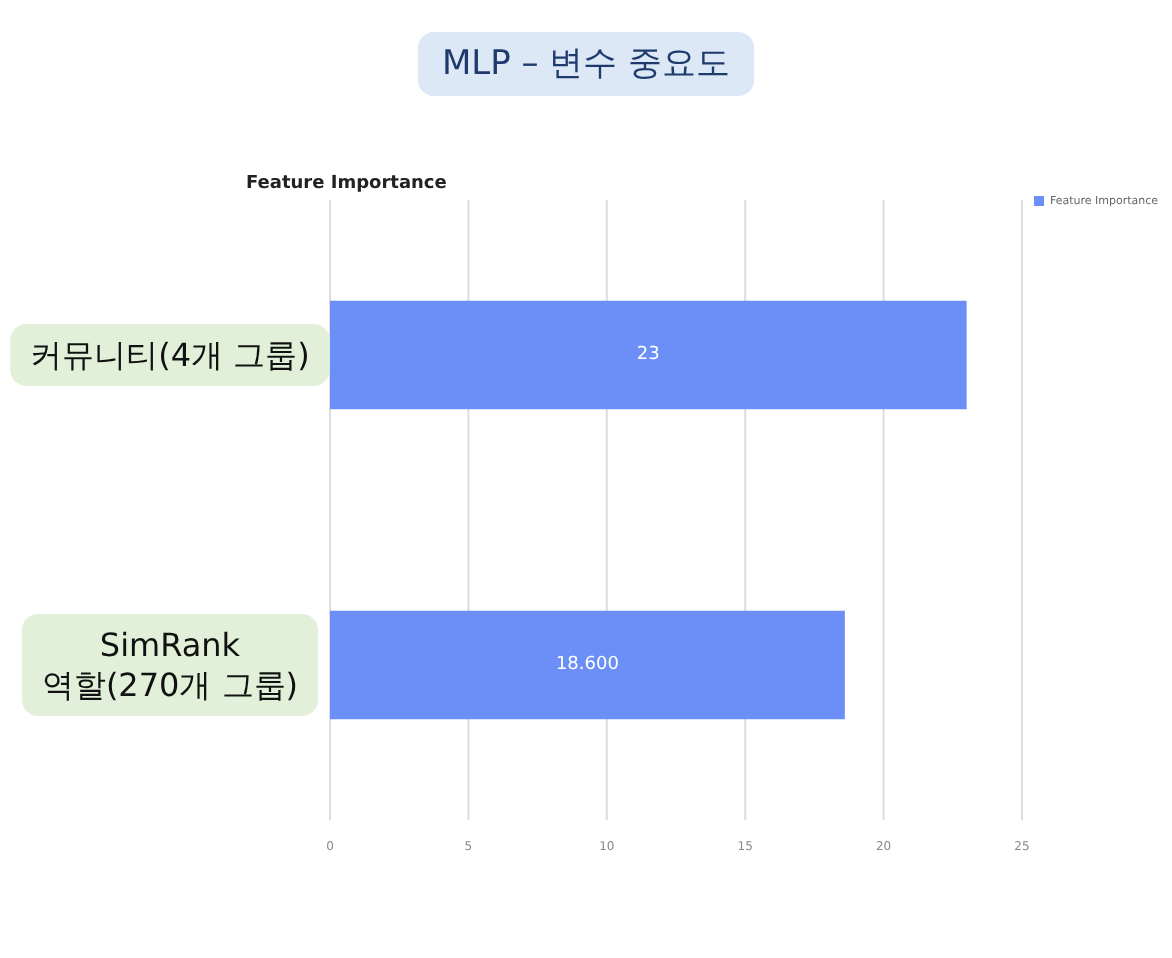  What do you see at coordinates (586, 64) in the screenshot?
I see `chart-title: MLP – 변수 중요도` at bounding box center [586, 64].